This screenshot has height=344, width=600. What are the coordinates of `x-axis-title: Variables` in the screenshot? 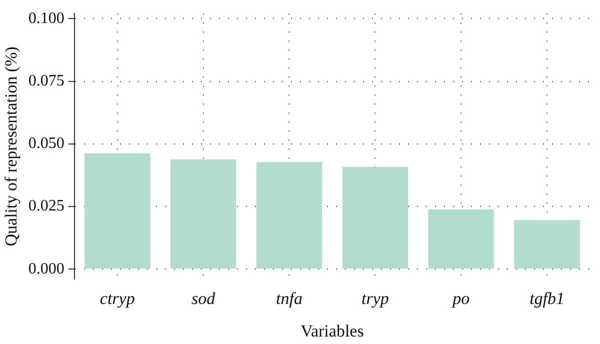 It's located at (332, 330).